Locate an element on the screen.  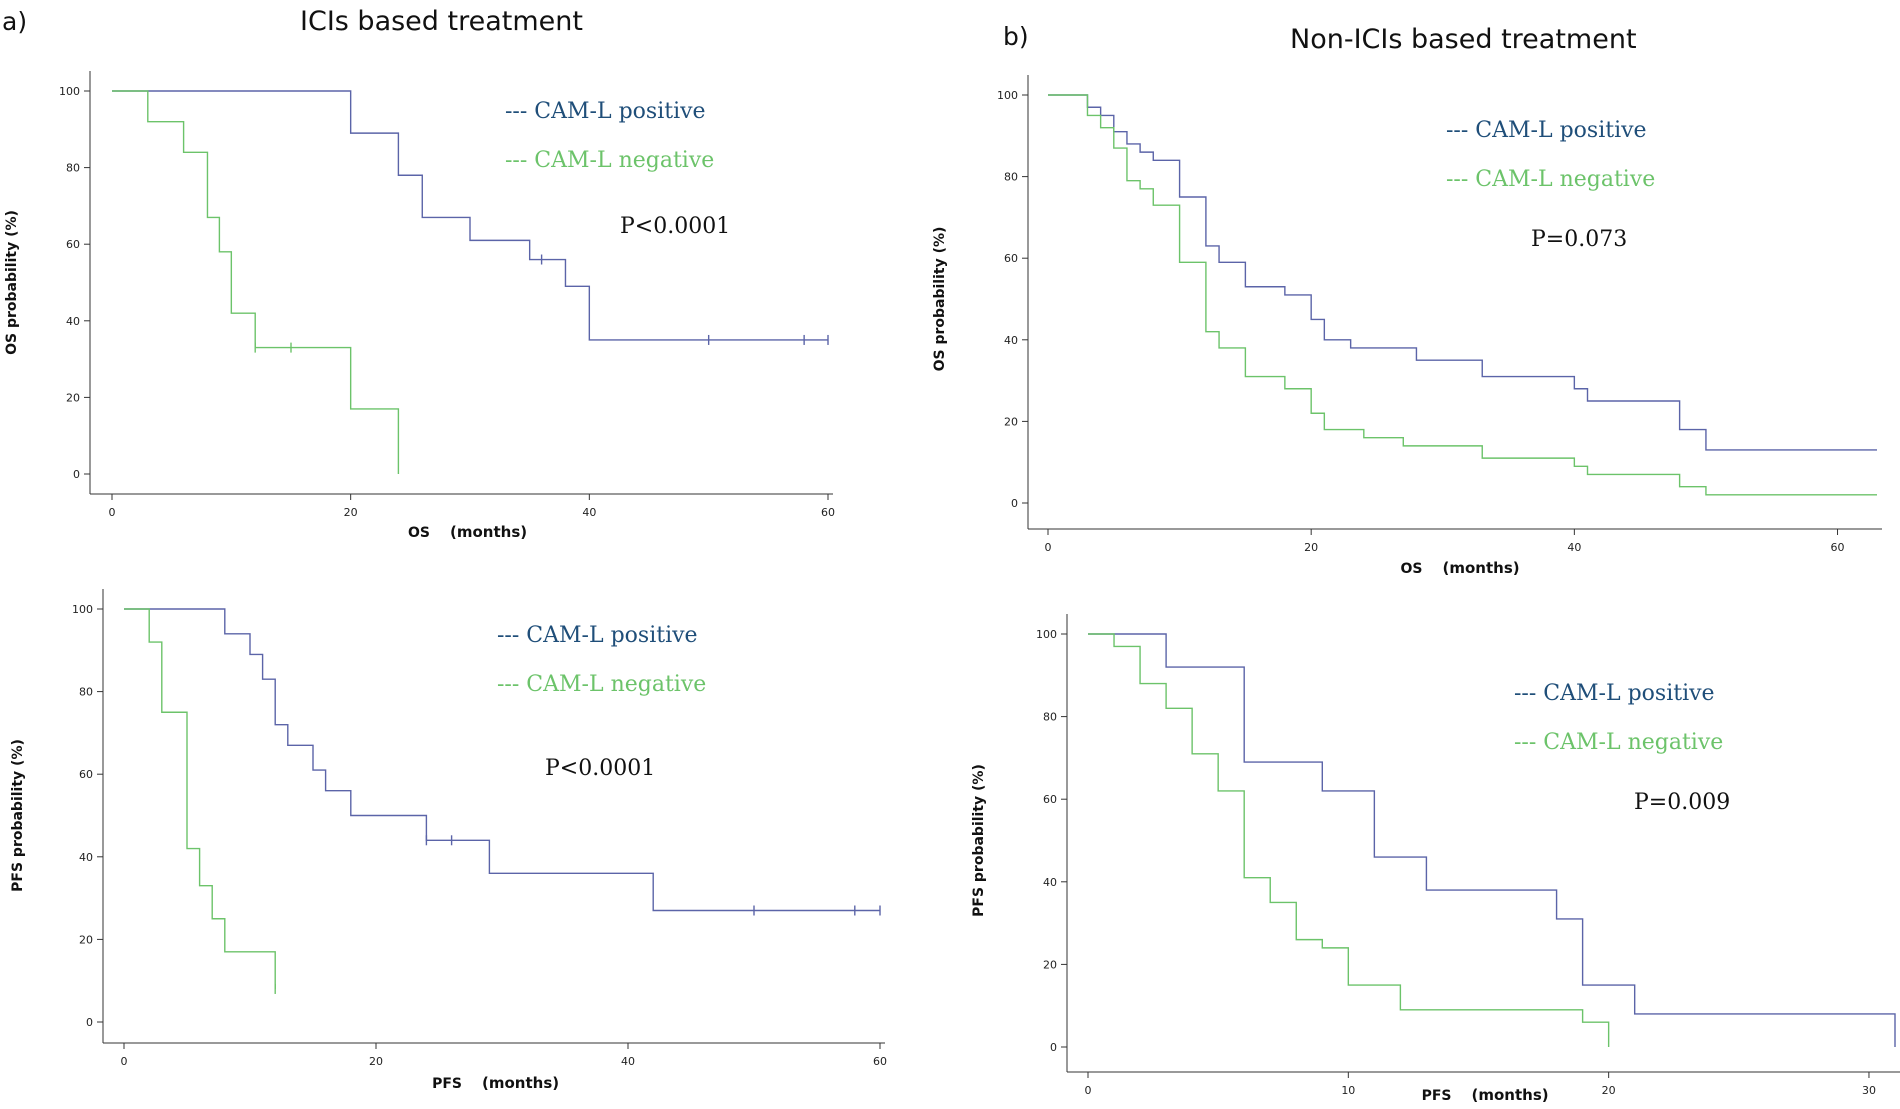
x-tick-label: 30 is located at coordinates (1869, 1090).